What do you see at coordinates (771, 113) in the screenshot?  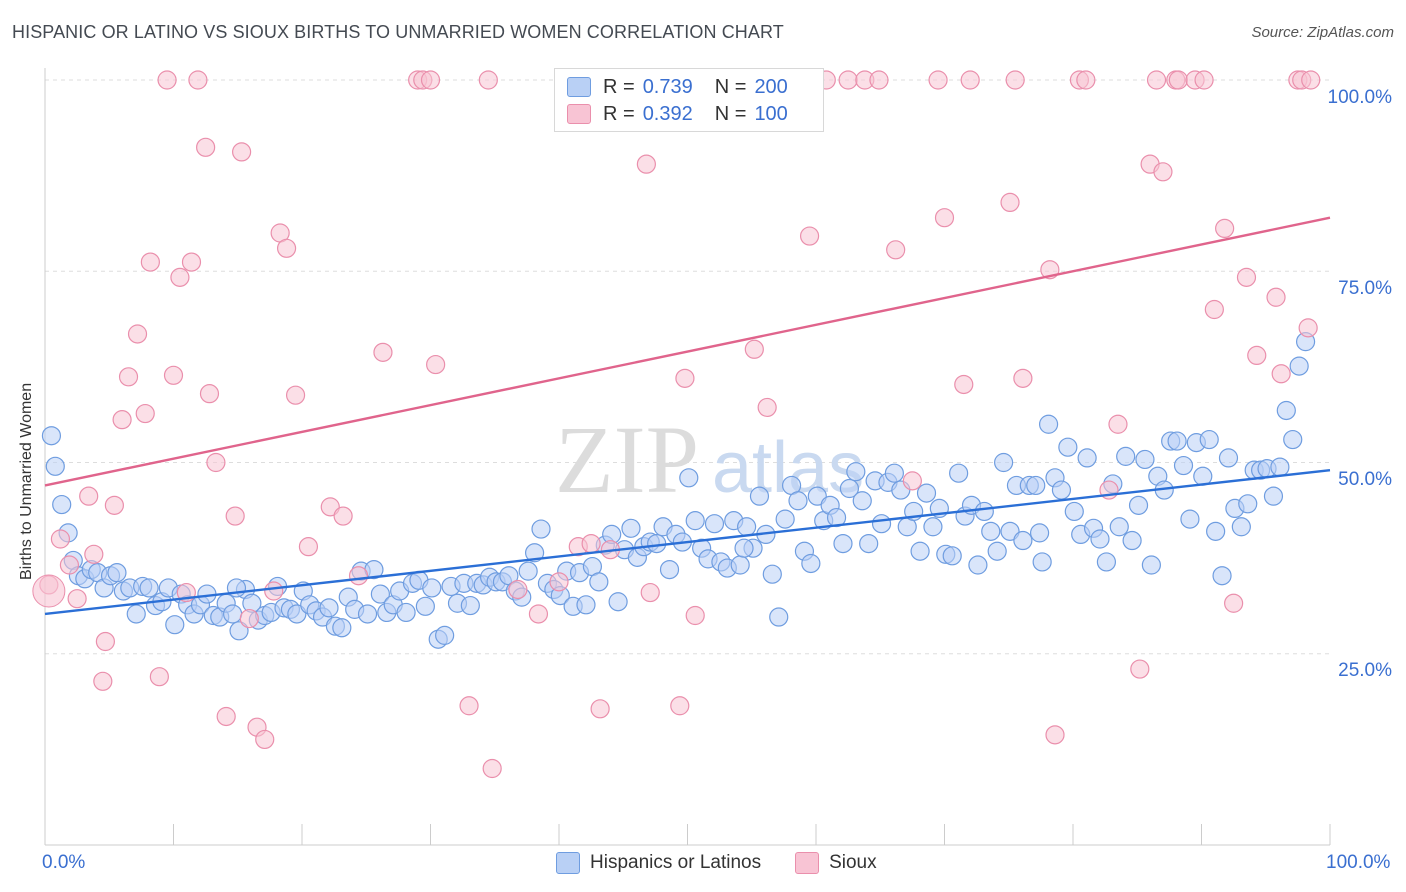 I see `legend-n-value: 100` at bounding box center [771, 113].